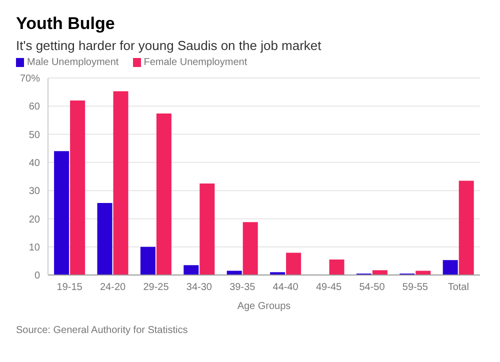  I want to click on y-tick-label: 40, so click(34, 163).